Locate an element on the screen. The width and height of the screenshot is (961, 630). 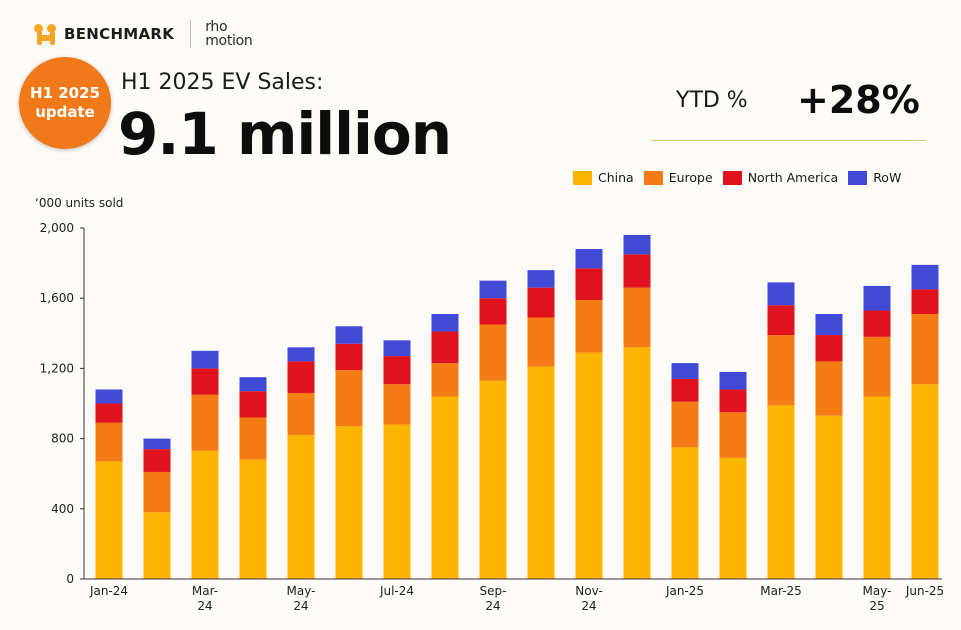
headline-value: 9.1 million is located at coordinates (285, 134).